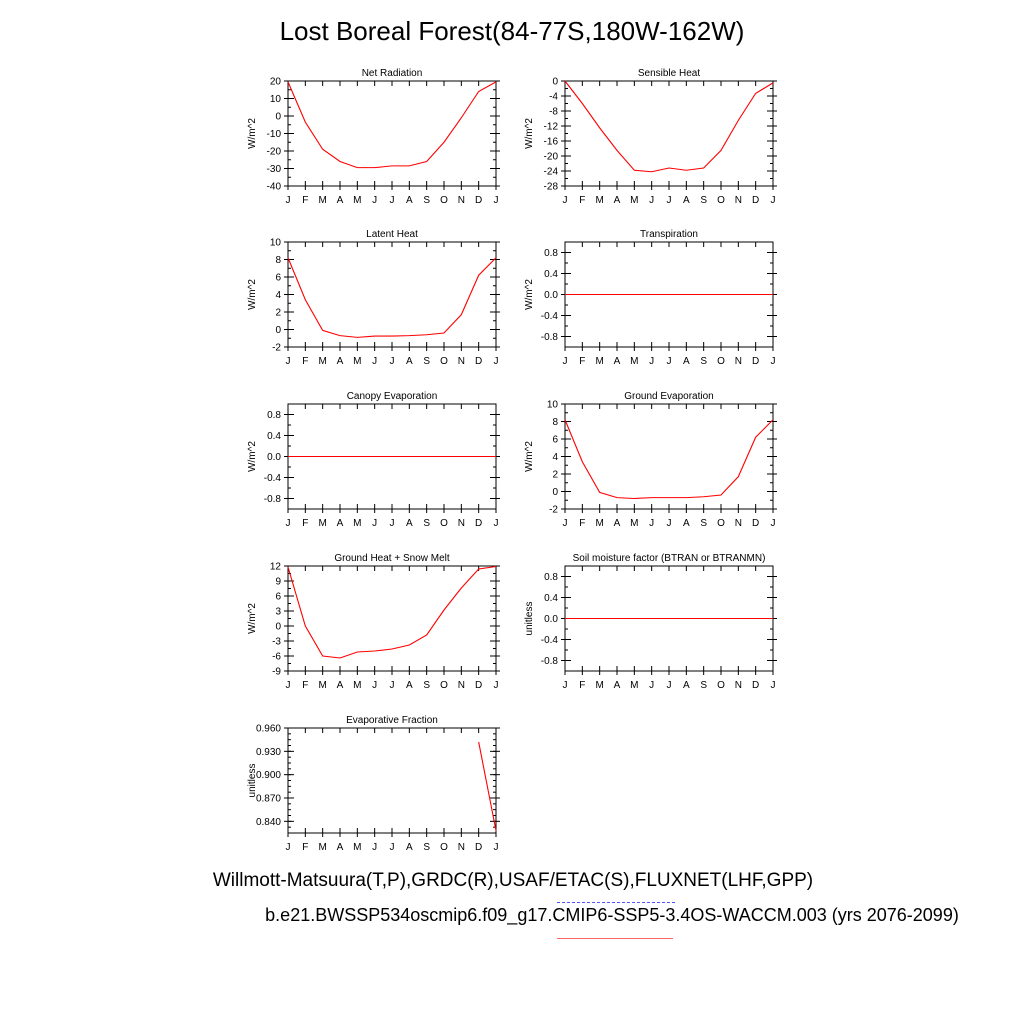 This screenshot has width=1024, height=1024. Describe the element at coordinates (551, 142) in the screenshot. I see `panel-2-ytick-label: -16` at that location.